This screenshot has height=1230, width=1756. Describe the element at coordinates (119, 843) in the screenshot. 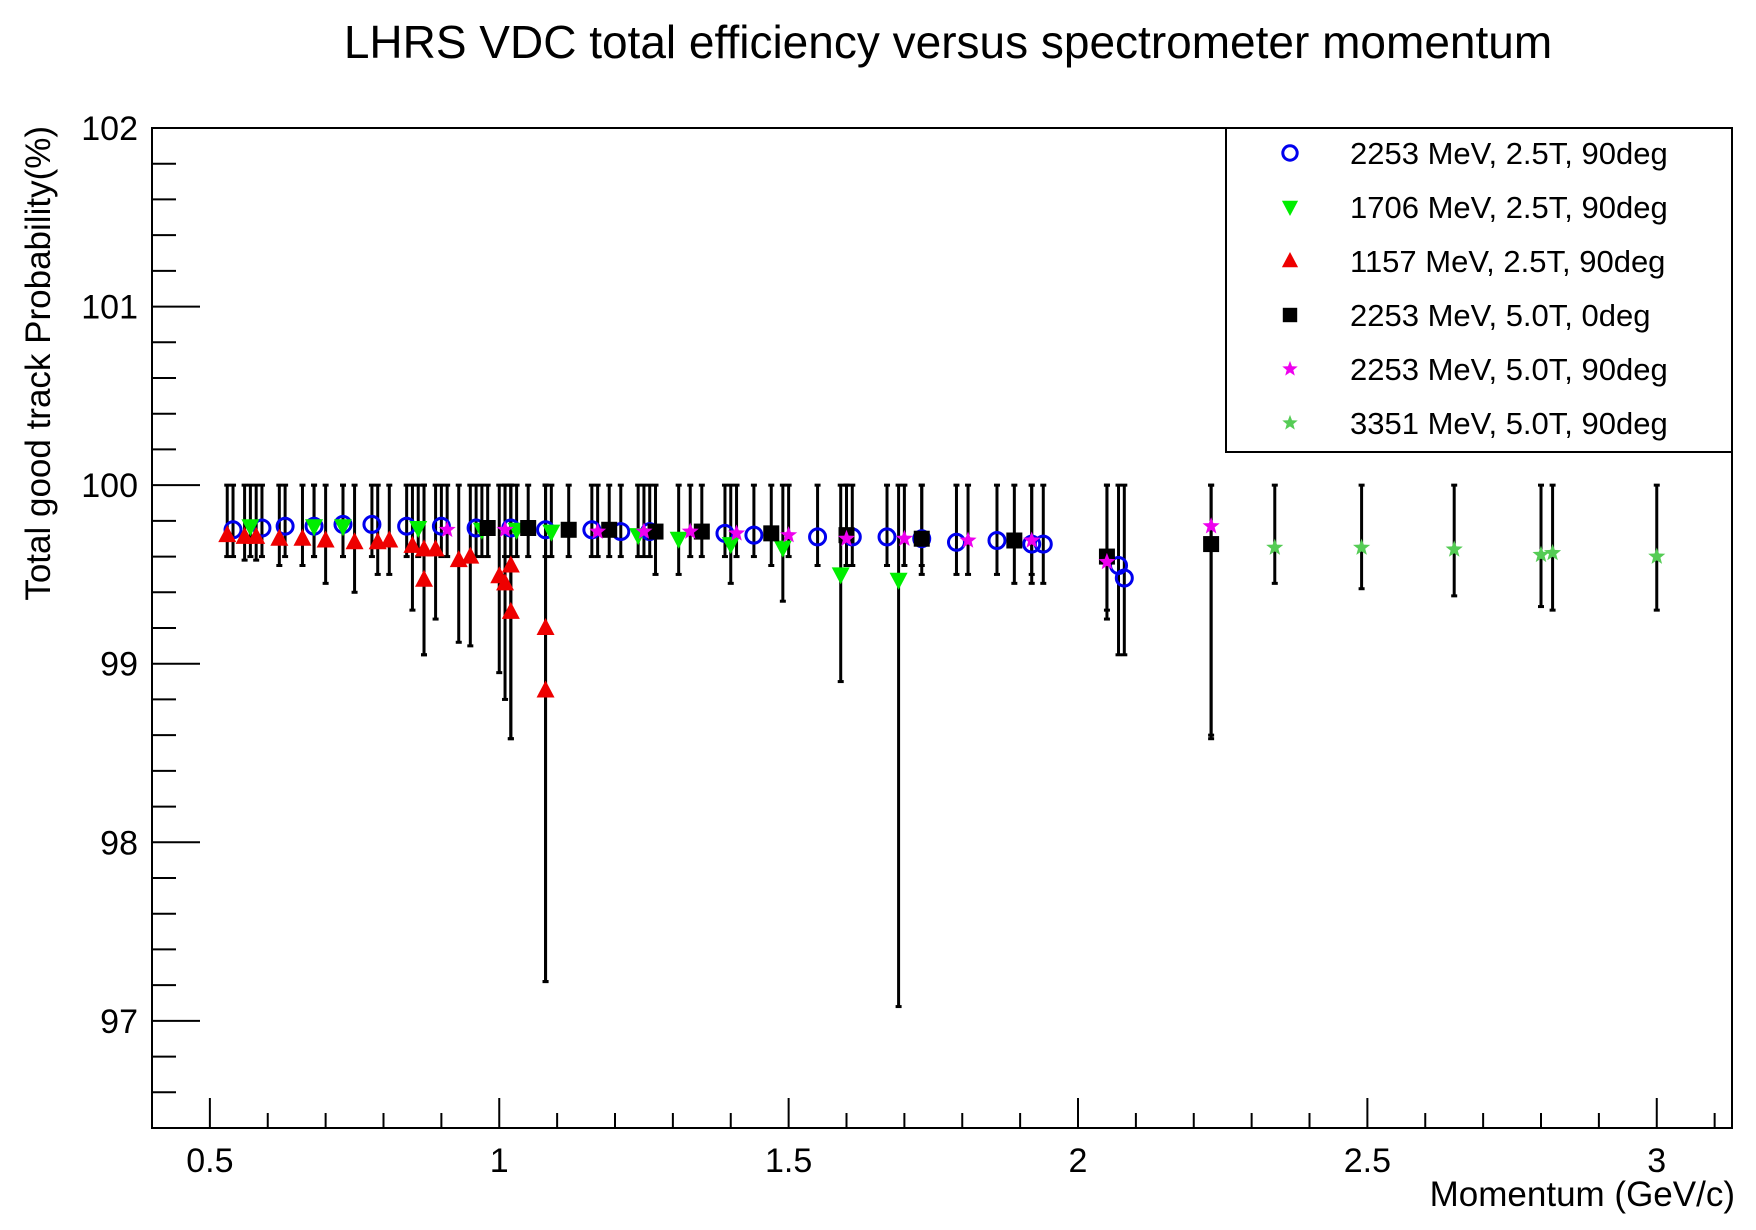

I see `y-tick-label: 98` at that location.